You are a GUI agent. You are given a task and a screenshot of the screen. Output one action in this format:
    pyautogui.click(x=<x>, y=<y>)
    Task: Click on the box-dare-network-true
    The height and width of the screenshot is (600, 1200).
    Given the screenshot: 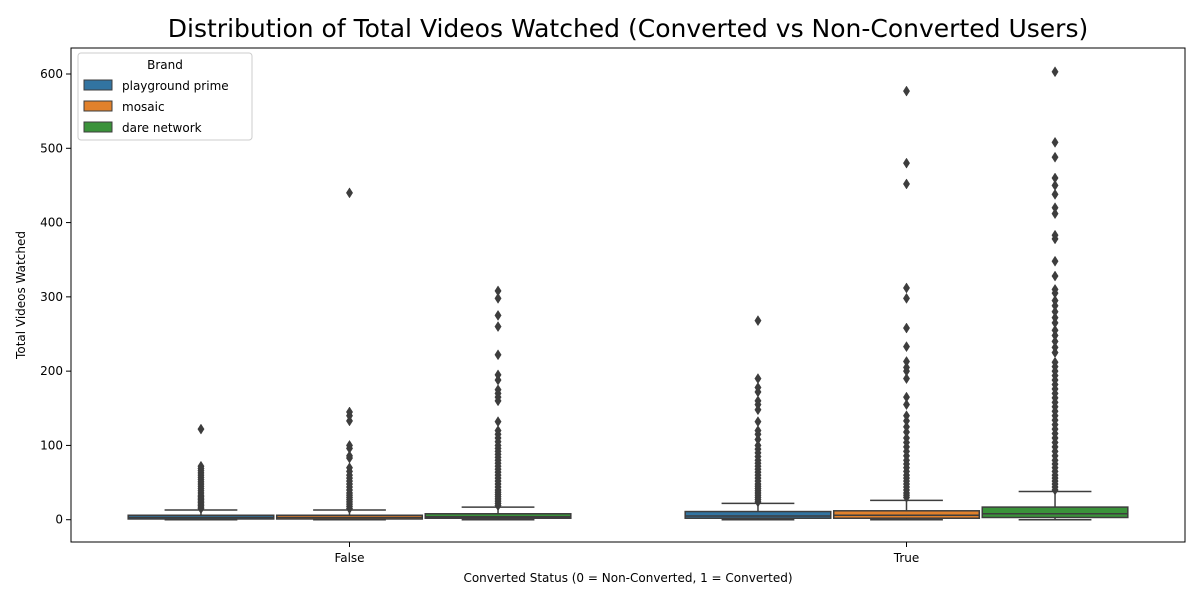 What is the action you would take?
    pyautogui.click(x=1055, y=293)
    